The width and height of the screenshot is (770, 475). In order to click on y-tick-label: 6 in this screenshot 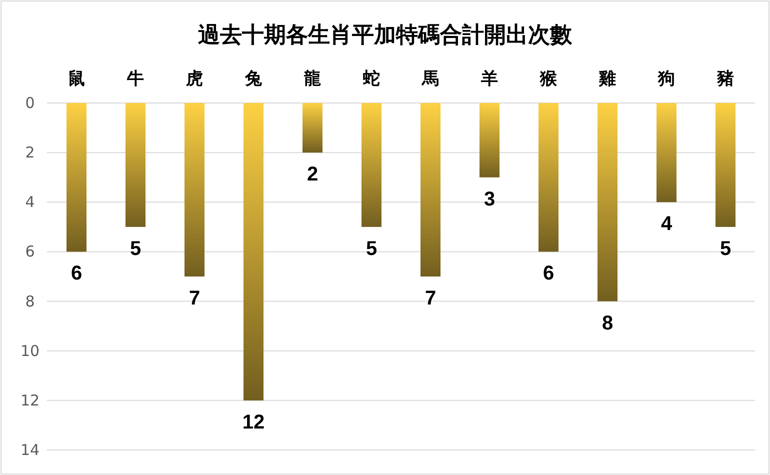, I will do `click(30, 251)`.